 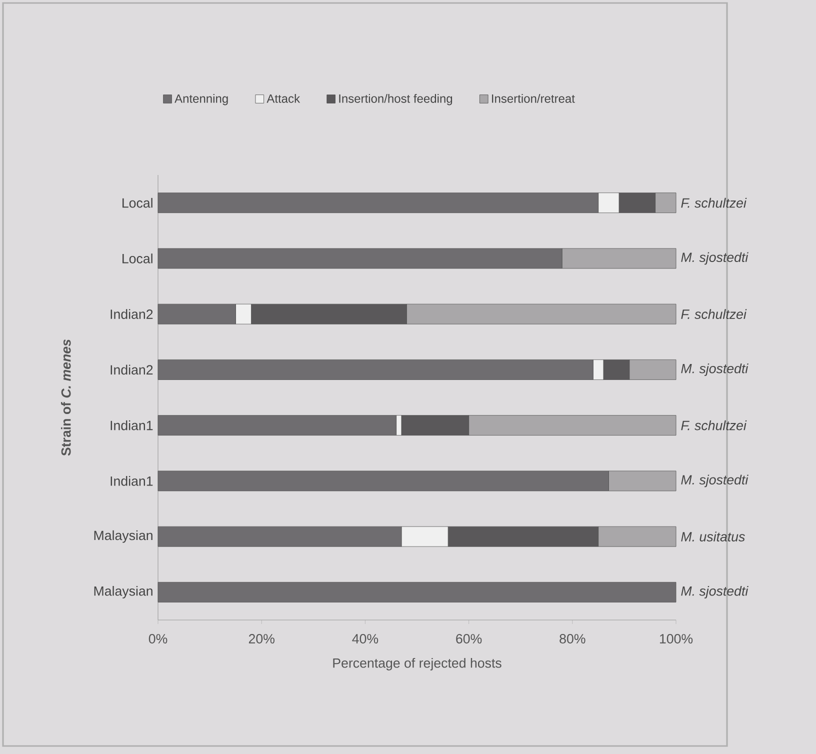 What do you see at coordinates (261, 639) in the screenshot?
I see `x-tick-label: 20%` at bounding box center [261, 639].